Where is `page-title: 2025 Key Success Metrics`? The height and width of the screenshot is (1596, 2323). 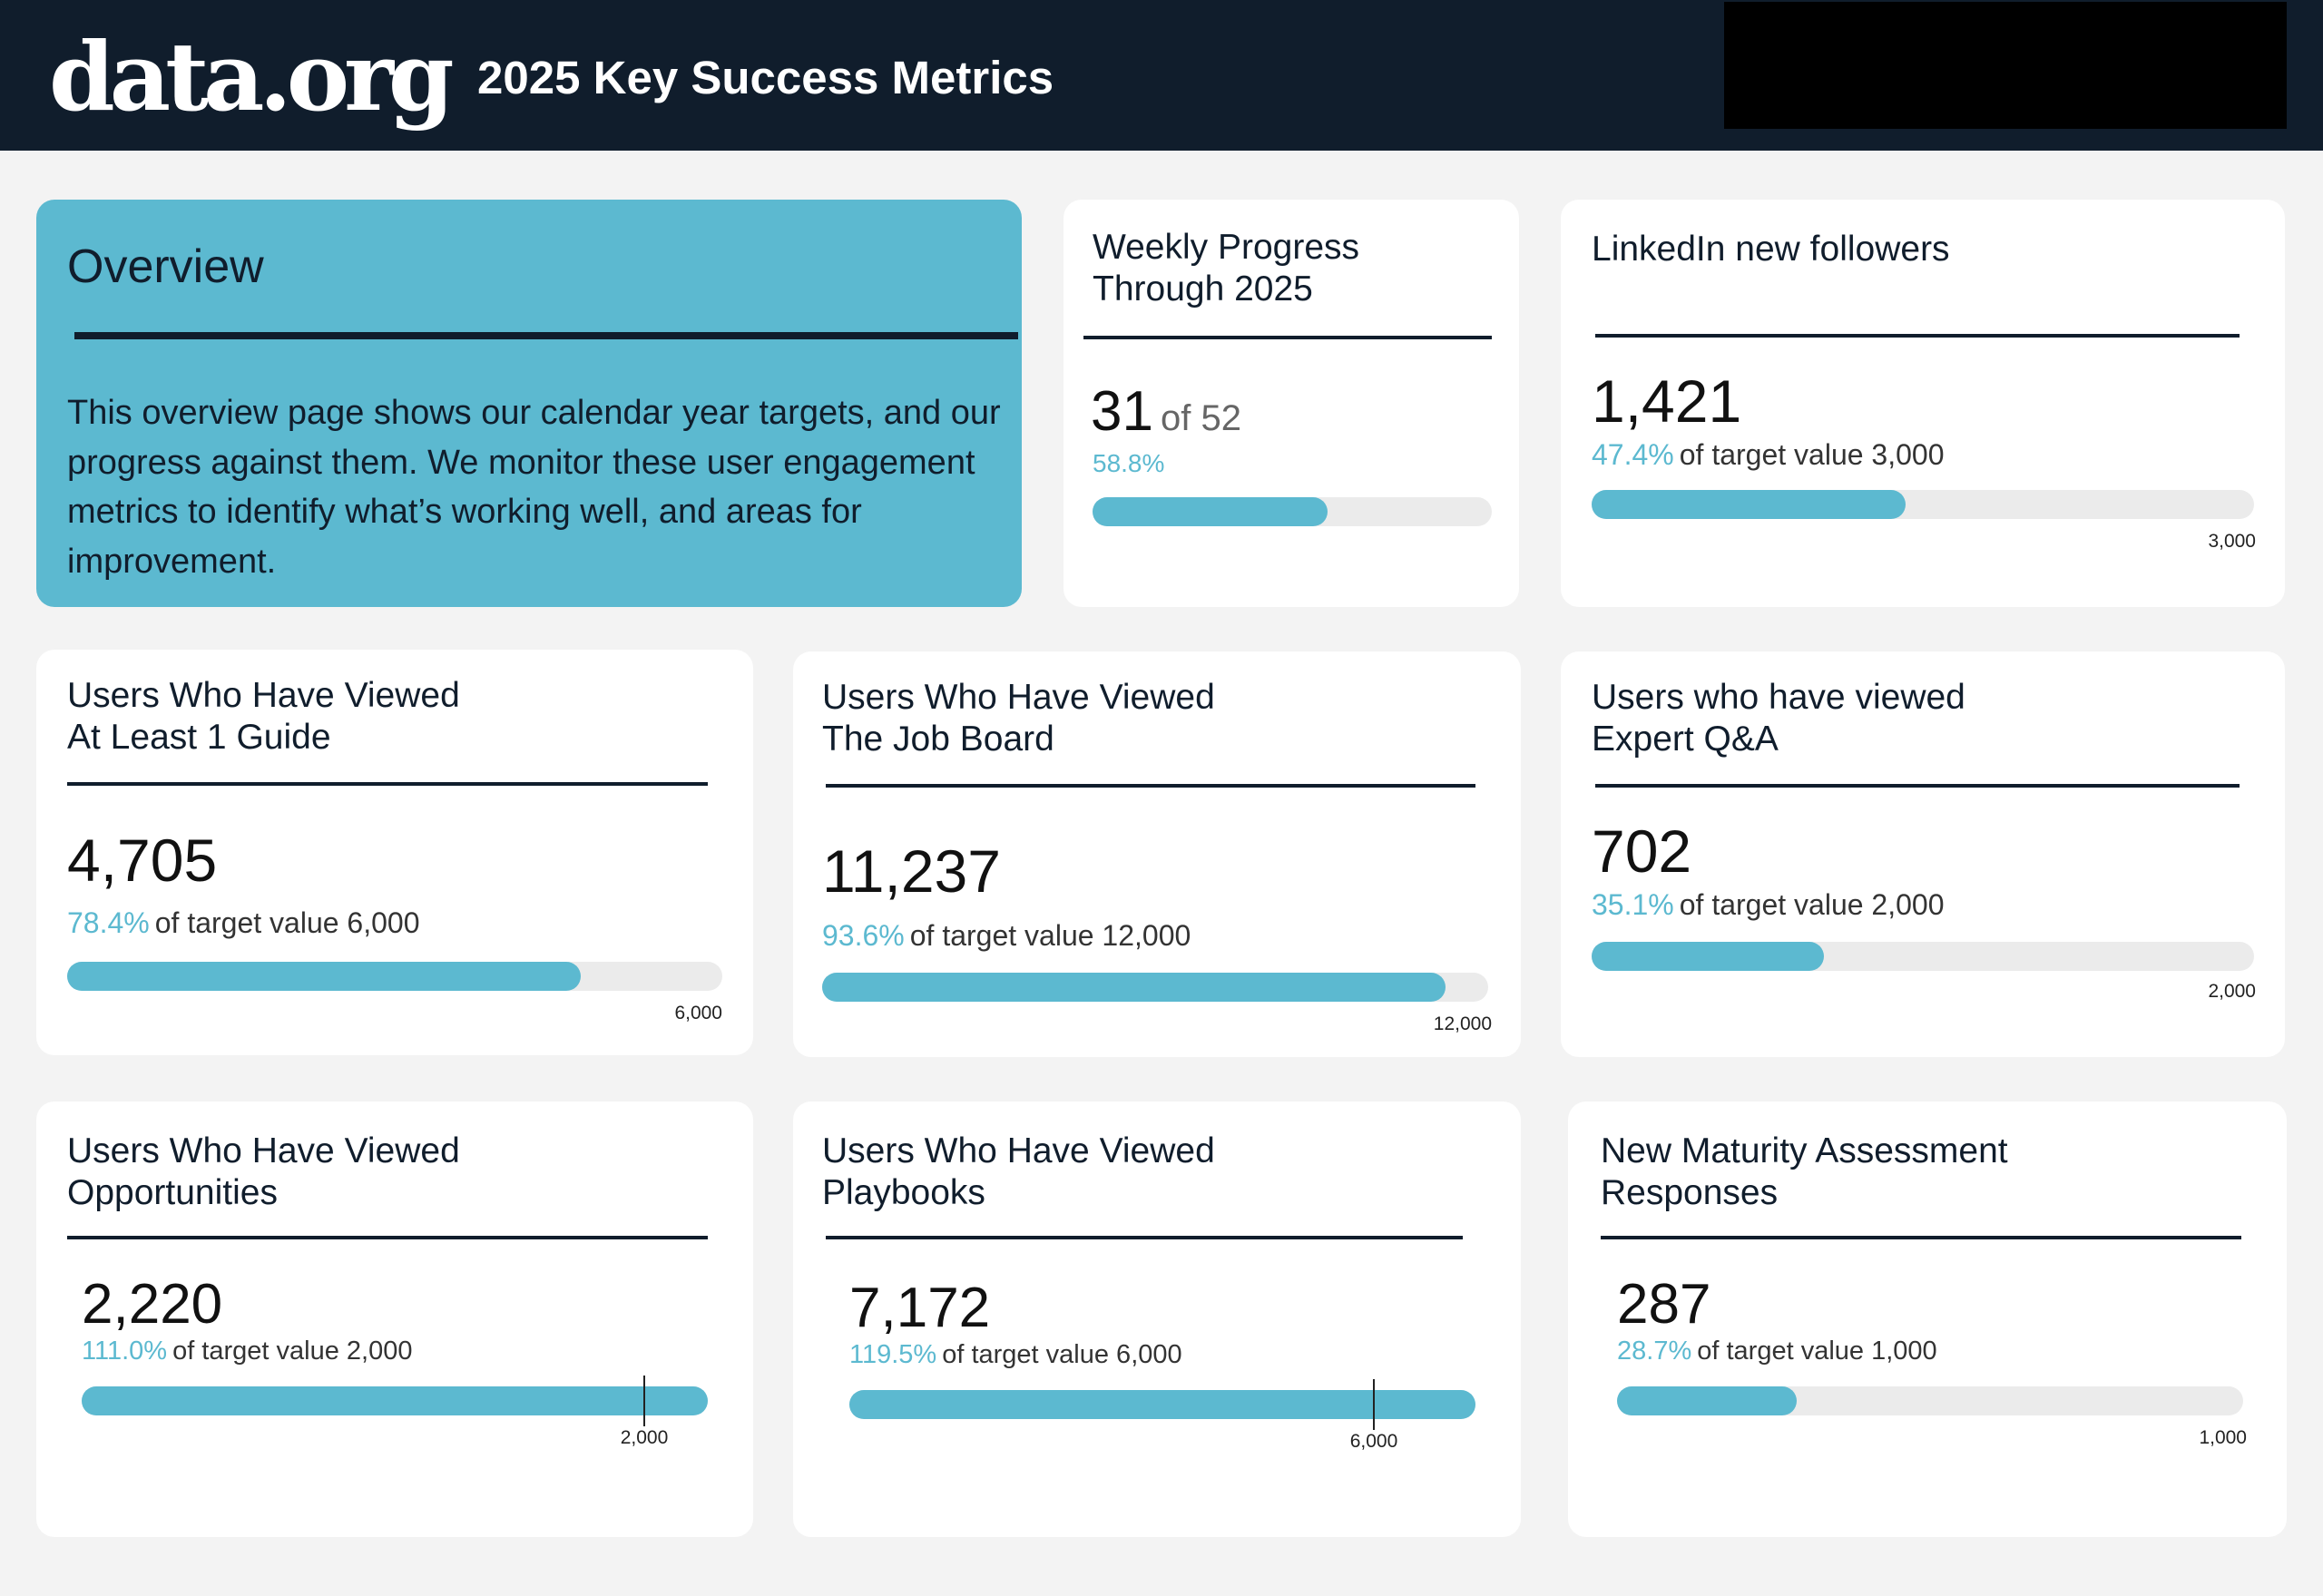
page-title: 2025 Key Success Metrics is located at coordinates (766, 77).